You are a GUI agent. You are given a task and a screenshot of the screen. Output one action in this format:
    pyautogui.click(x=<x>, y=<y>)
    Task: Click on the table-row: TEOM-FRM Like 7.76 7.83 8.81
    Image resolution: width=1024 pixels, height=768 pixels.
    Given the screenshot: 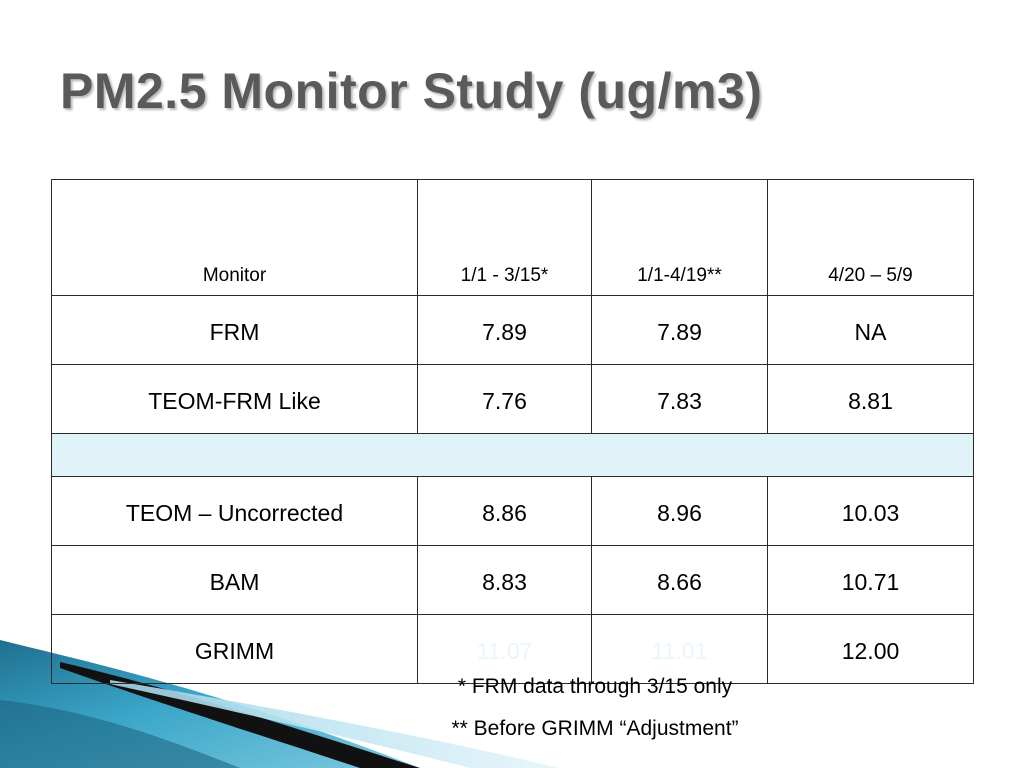 What is the action you would take?
    pyautogui.click(x=512, y=399)
    